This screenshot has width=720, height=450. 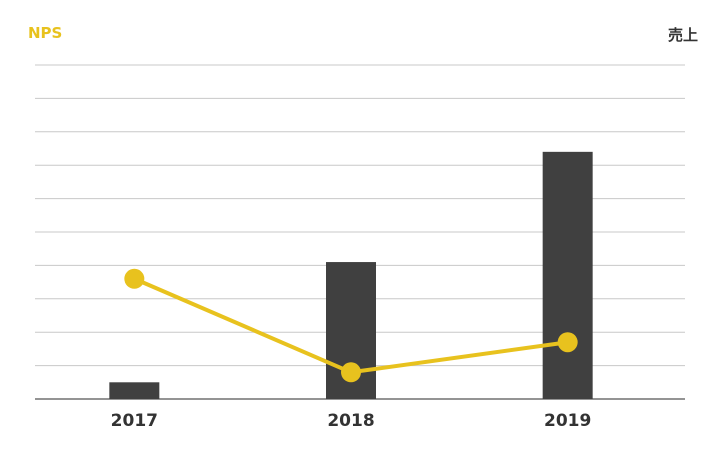 I want to click on x-tick-label: 2019, so click(x=567, y=421).